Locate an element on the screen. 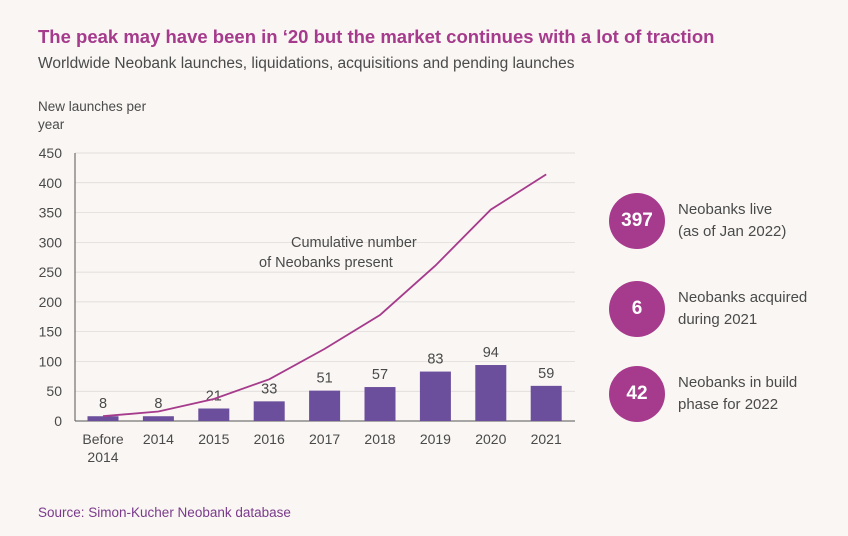 Image resolution: width=848 pixels, height=536 pixels. y-tick-label: 250 is located at coordinates (51, 272).